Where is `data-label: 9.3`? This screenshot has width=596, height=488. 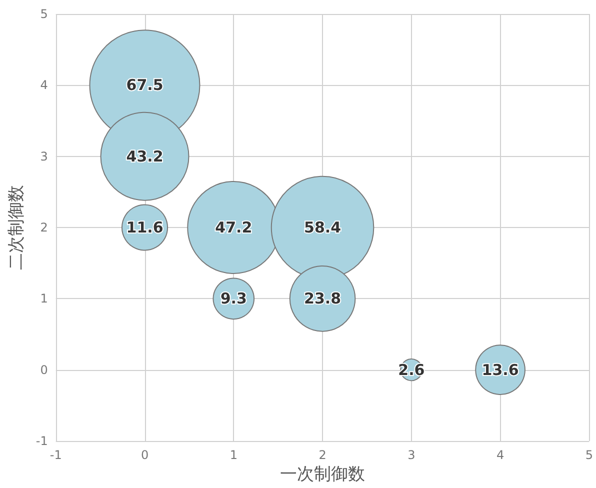 data-label: 9.3 is located at coordinates (233, 299).